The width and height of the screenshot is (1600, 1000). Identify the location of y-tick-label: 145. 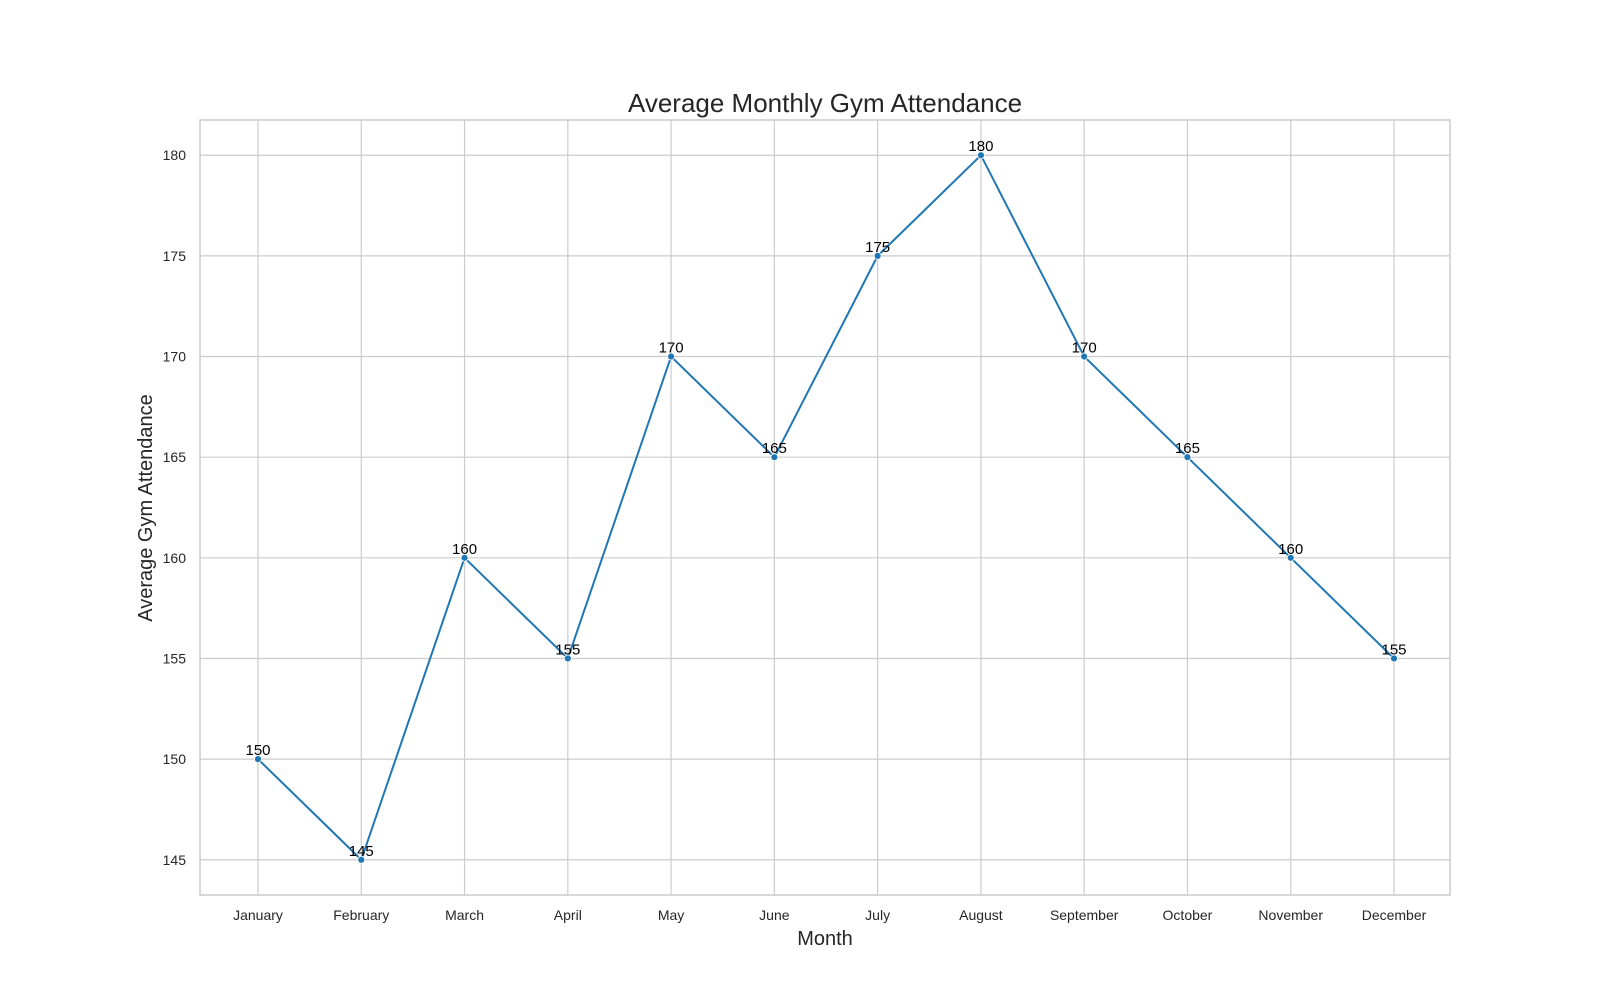
(175, 860).